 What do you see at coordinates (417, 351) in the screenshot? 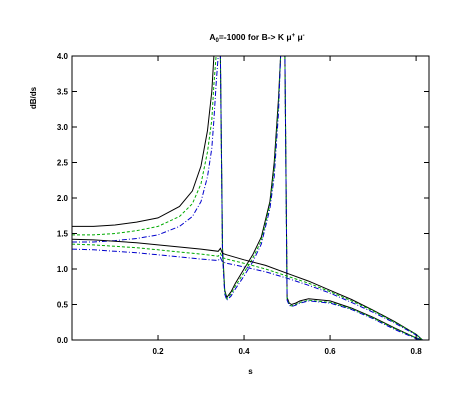
I see `x-tick-label: 0.8` at bounding box center [417, 351].